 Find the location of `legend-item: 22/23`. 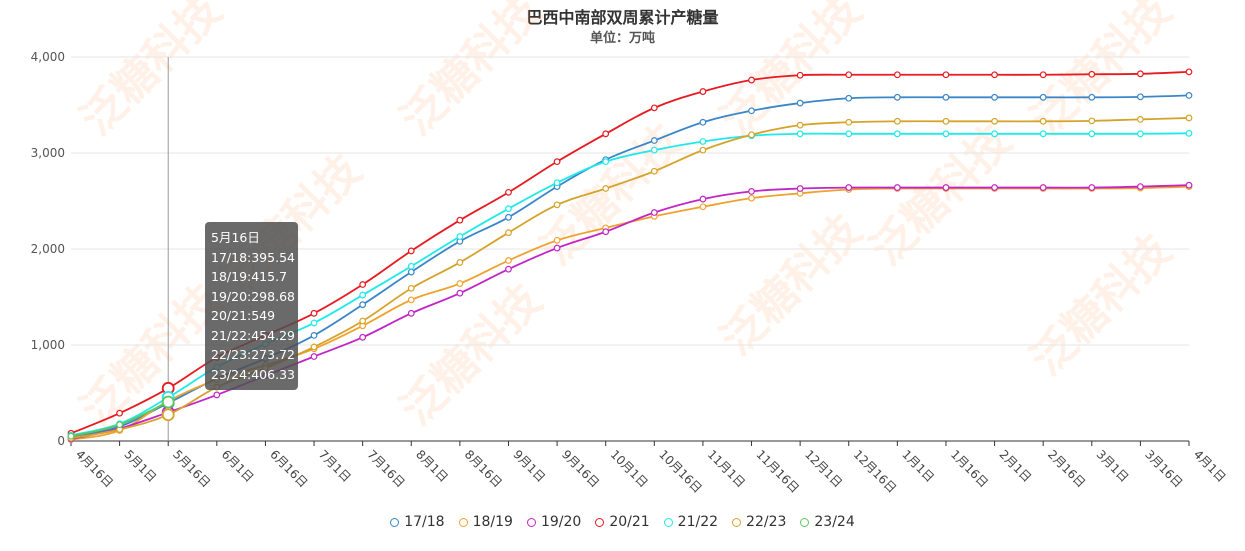

legend-item: 22/23 is located at coordinates (759, 522).